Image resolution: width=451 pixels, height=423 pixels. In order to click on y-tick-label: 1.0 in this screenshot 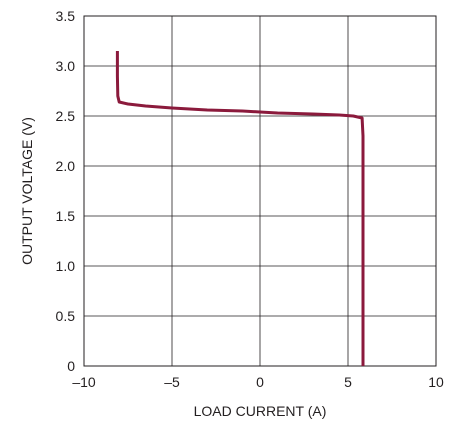, I will do `click(66, 266)`.